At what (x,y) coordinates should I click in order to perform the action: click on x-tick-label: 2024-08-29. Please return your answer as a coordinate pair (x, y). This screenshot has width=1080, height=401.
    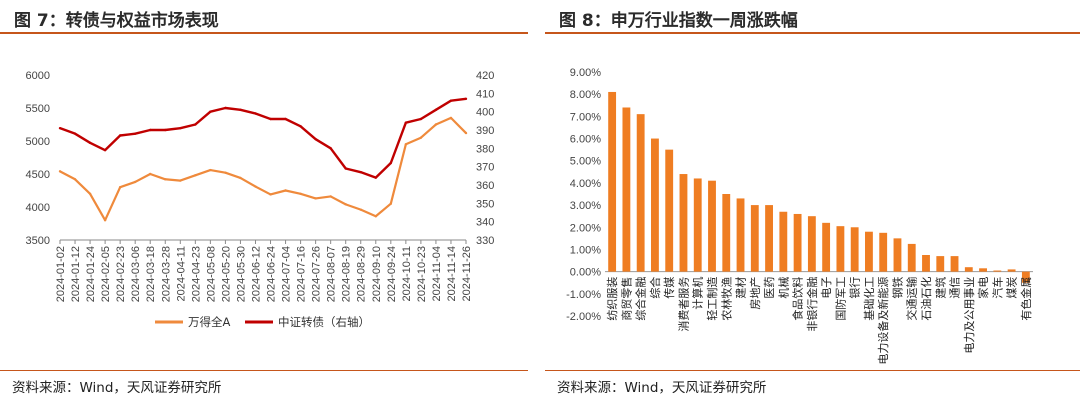
    Looking at the image, I should click on (362, 274).